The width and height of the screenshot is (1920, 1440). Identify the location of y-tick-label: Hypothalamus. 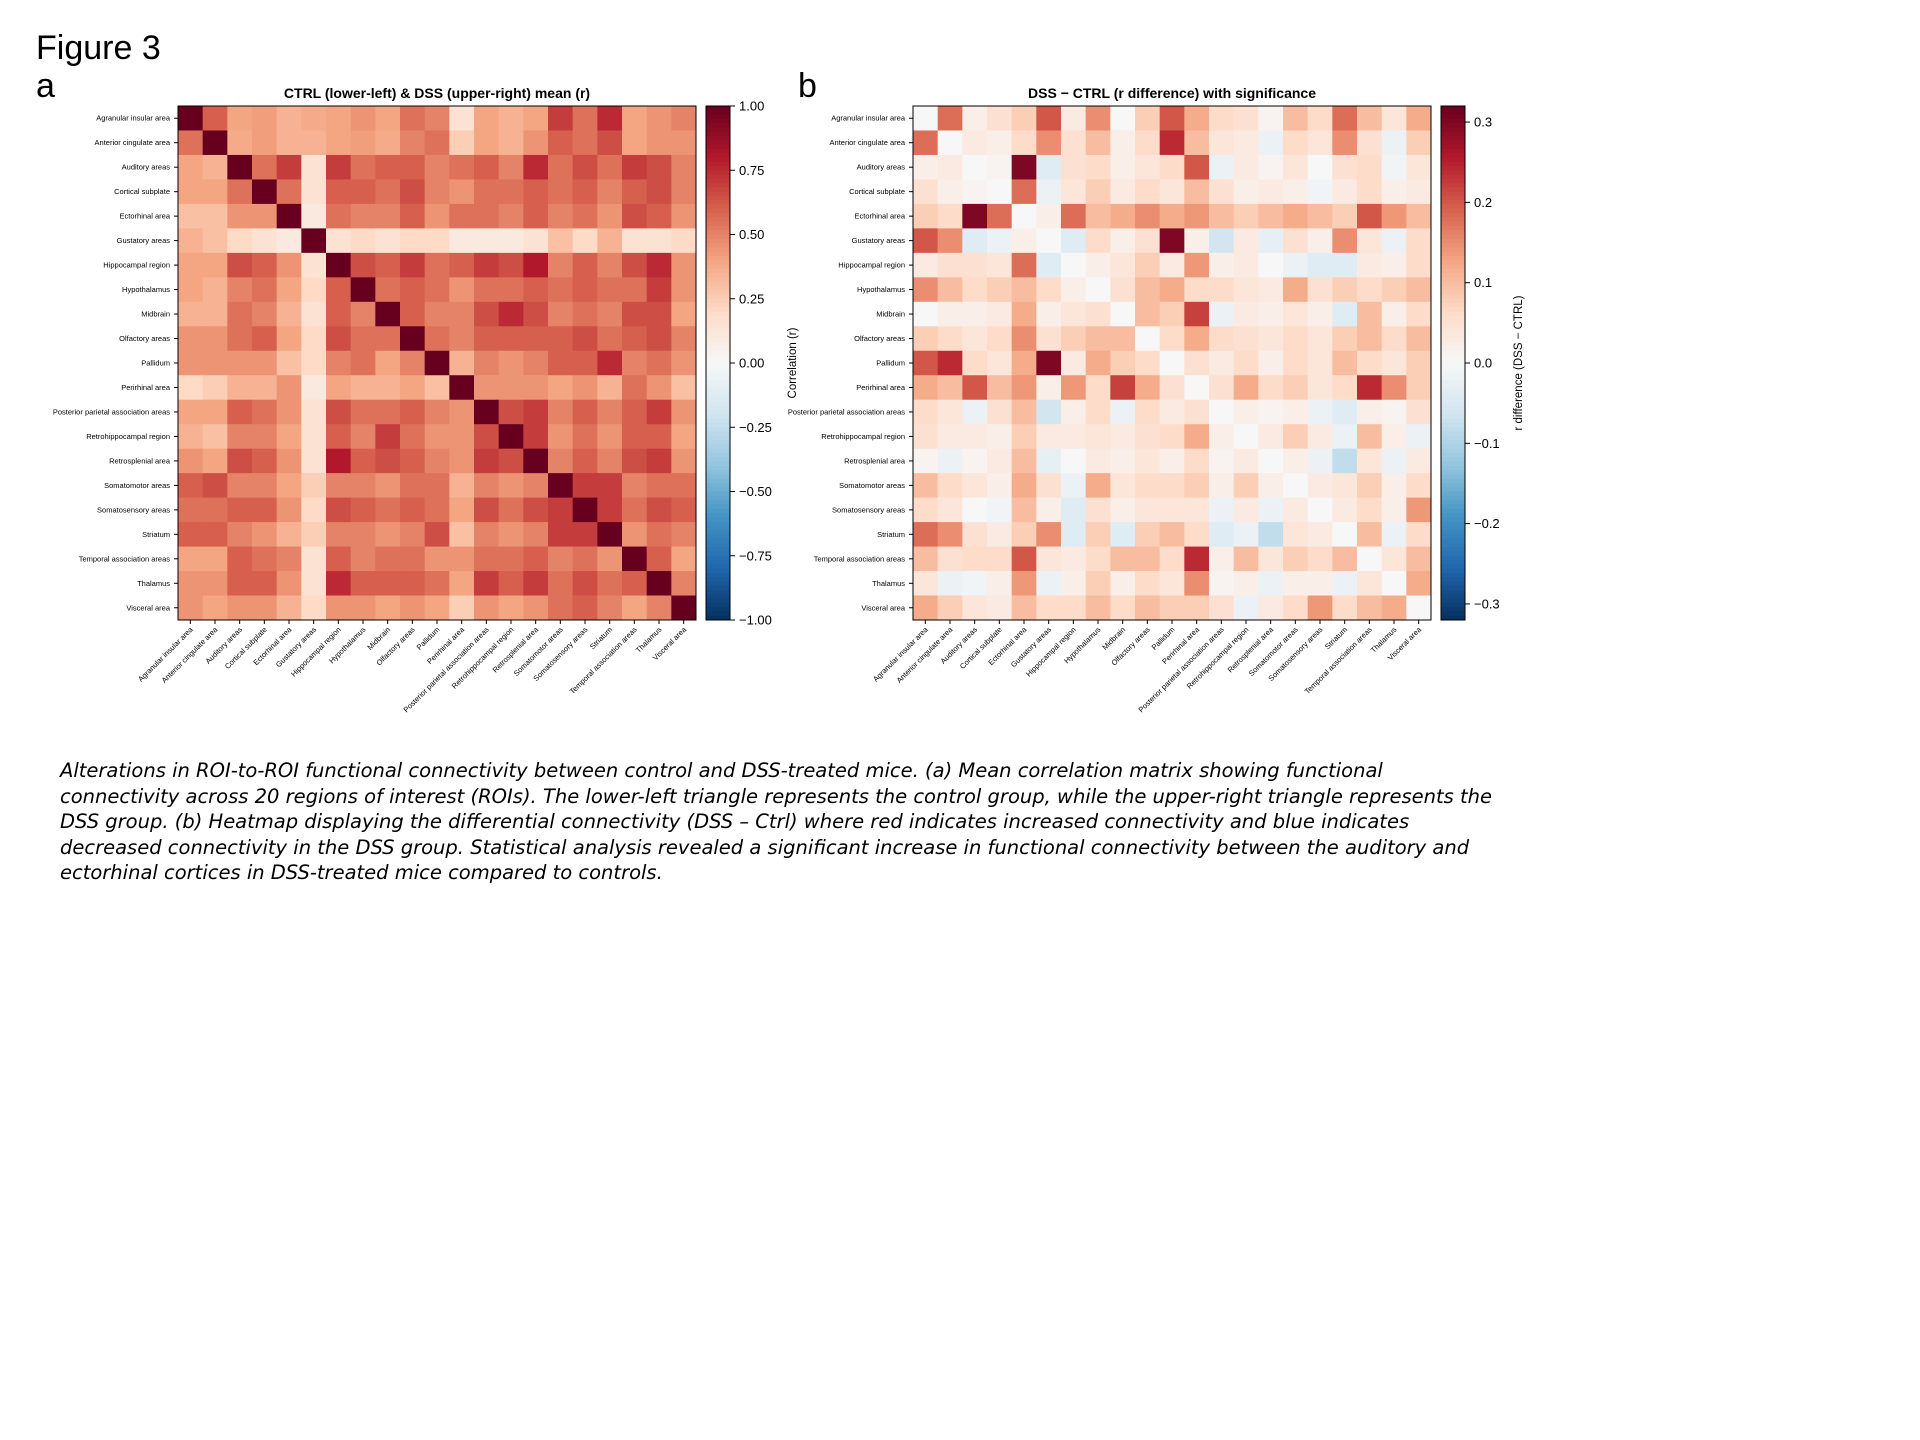
(881, 289).